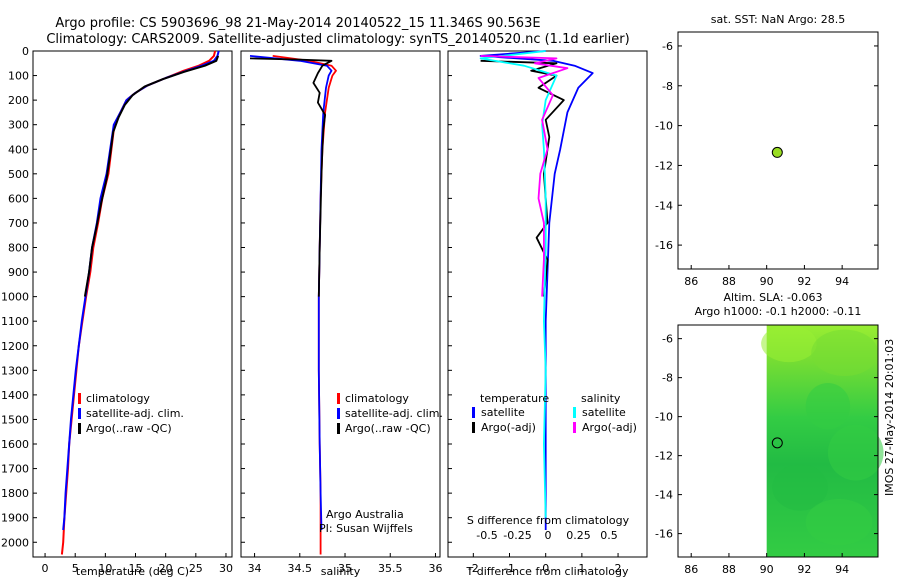  What do you see at coordinates (667, 46) in the screenshot?
I see `sst-map-y-tick-label: -6` at bounding box center [667, 46].